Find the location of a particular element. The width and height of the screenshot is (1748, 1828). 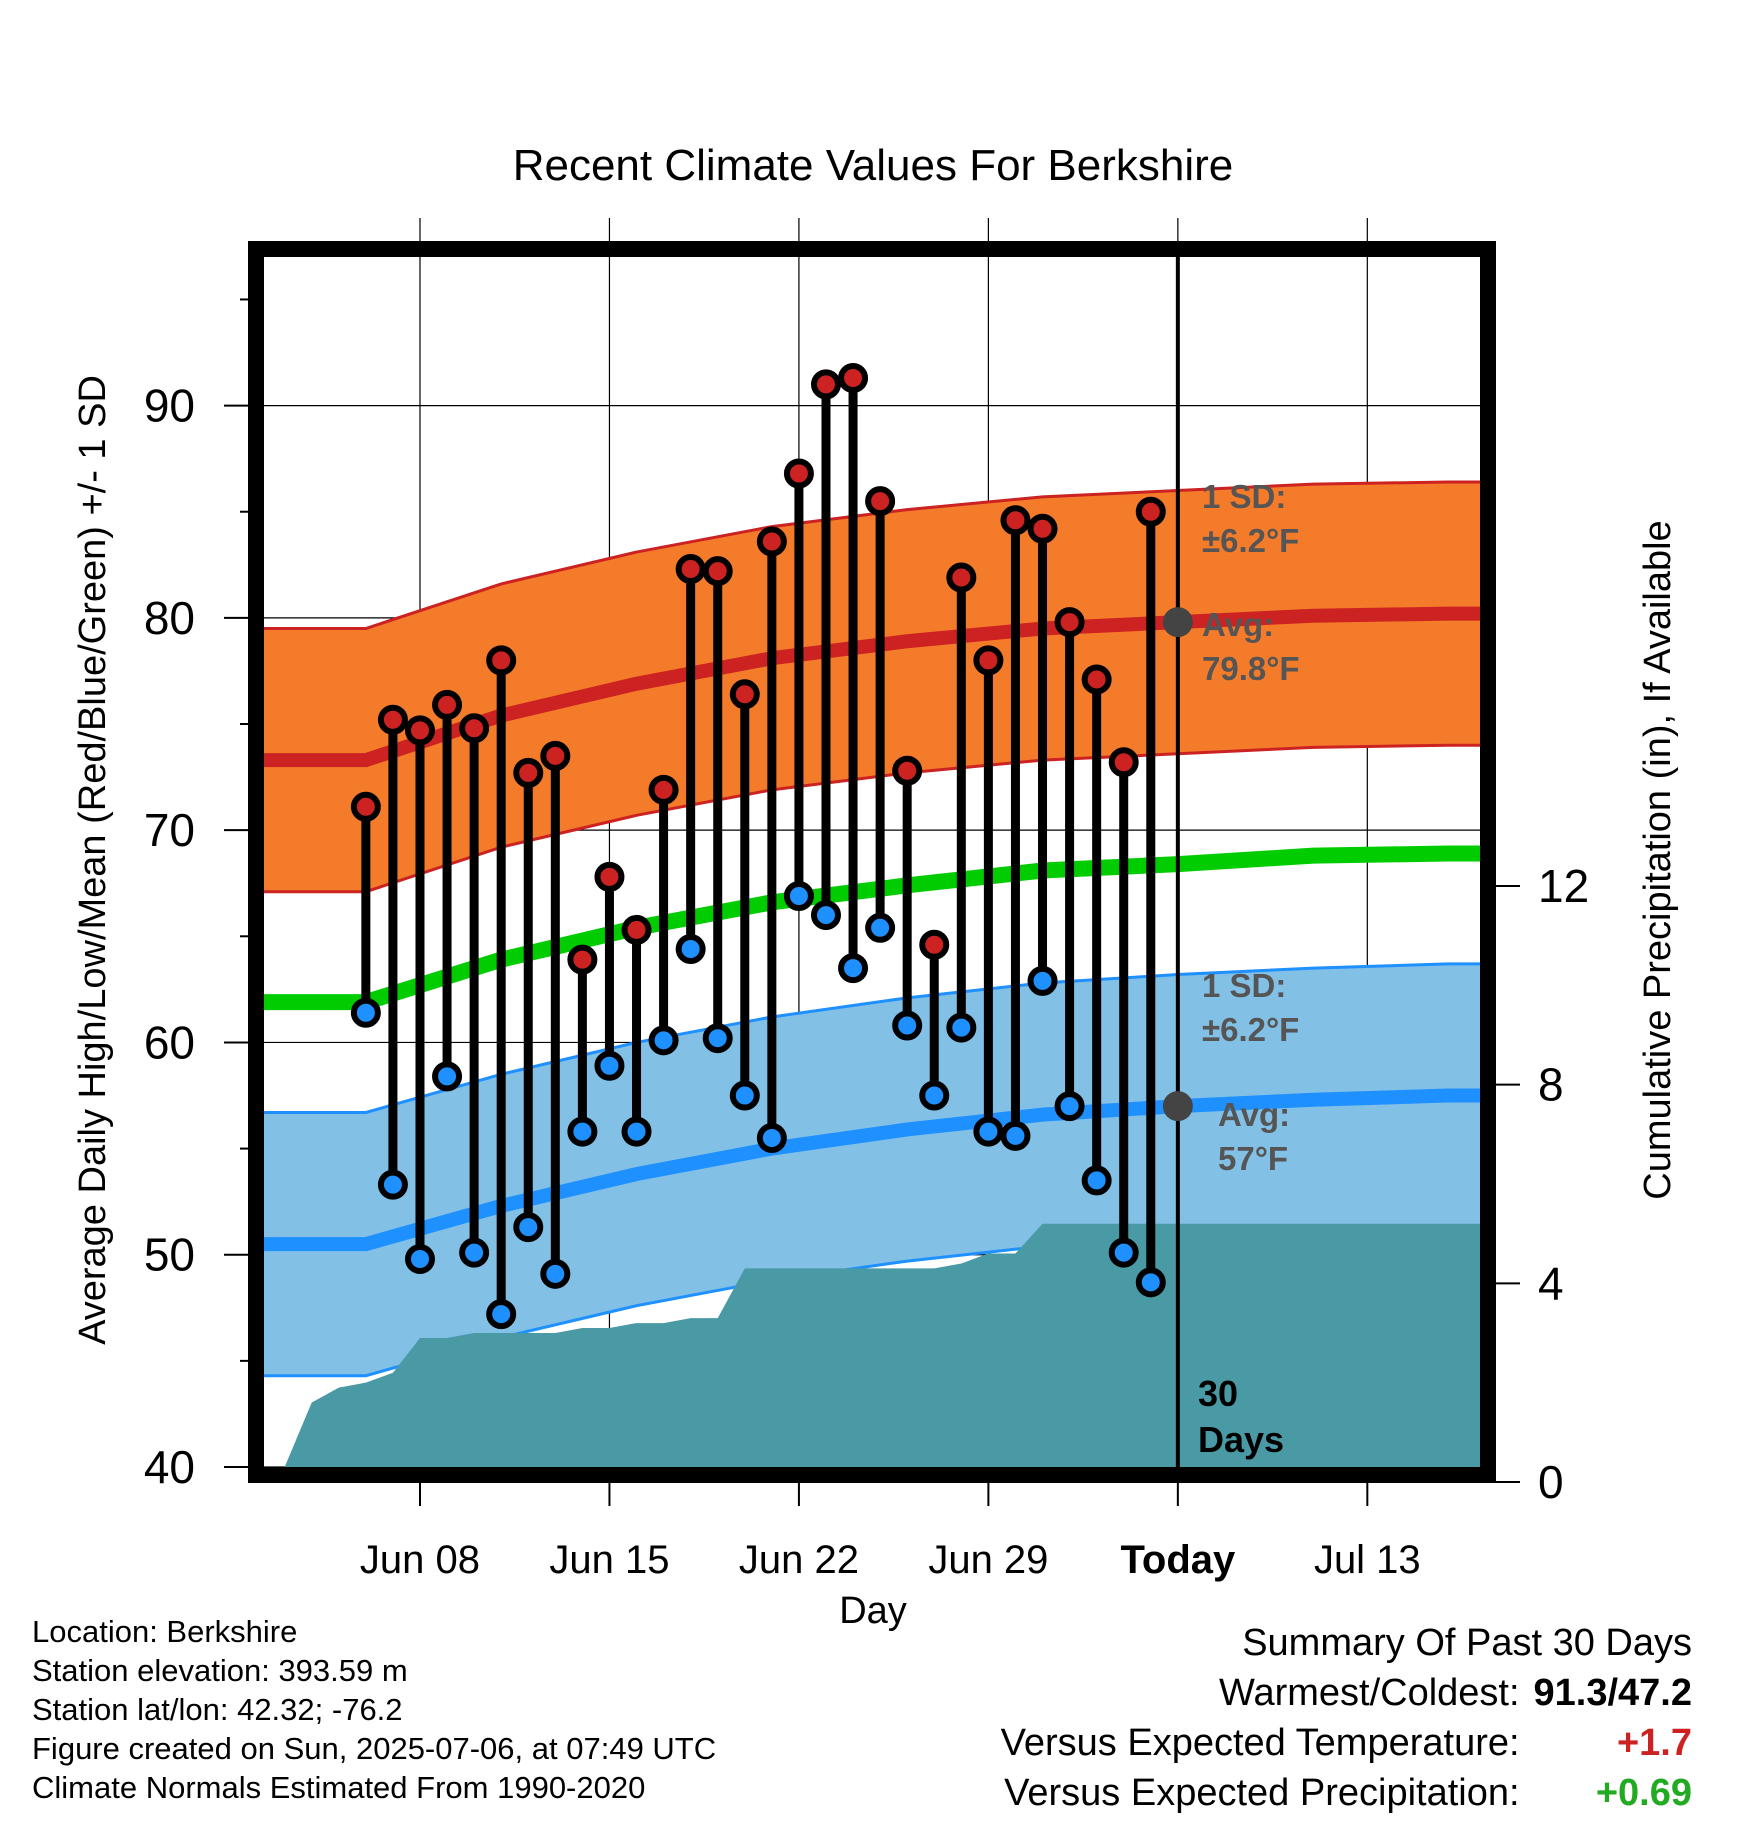

low-sd-value: ±6.2°F is located at coordinates (1250, 1029).